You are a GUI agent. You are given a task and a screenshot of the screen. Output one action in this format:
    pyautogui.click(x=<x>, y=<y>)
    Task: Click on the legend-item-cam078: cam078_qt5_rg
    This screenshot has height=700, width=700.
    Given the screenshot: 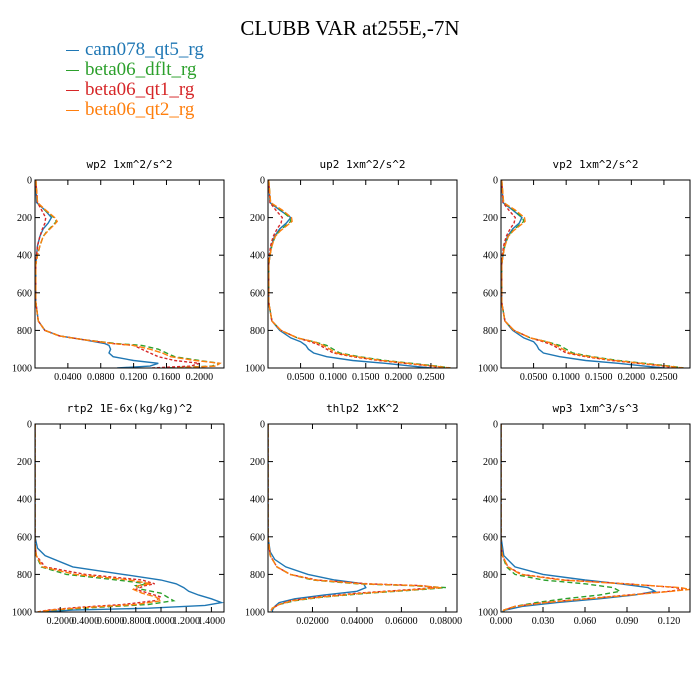 What is the action you would take?
    pyautogui.click(x=135, y=50)
    